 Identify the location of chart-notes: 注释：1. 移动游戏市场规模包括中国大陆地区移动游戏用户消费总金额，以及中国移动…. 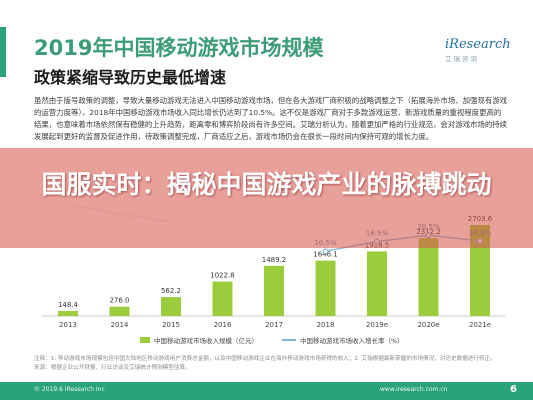
(265, 364).